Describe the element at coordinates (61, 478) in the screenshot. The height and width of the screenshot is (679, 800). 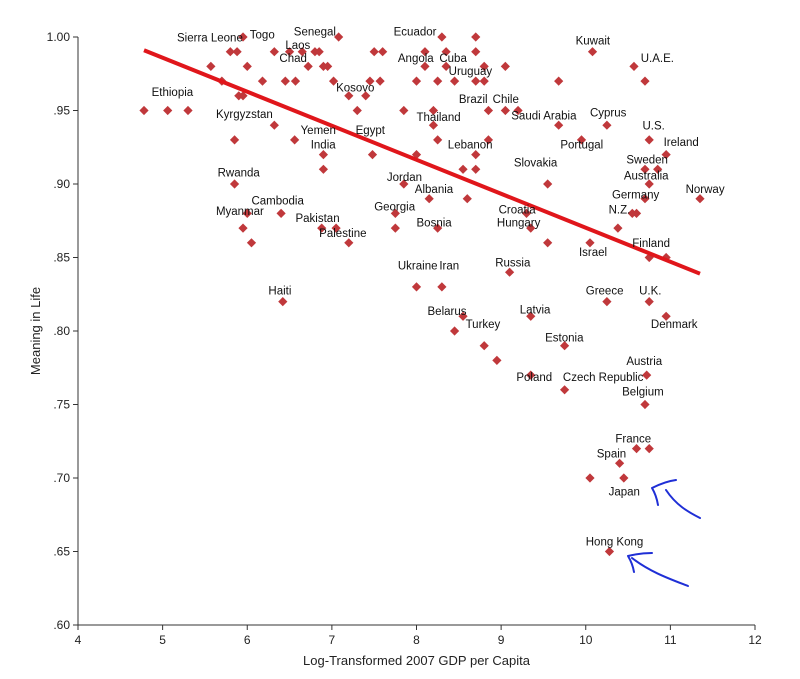
I see `y-tick-label: .70` at that location.